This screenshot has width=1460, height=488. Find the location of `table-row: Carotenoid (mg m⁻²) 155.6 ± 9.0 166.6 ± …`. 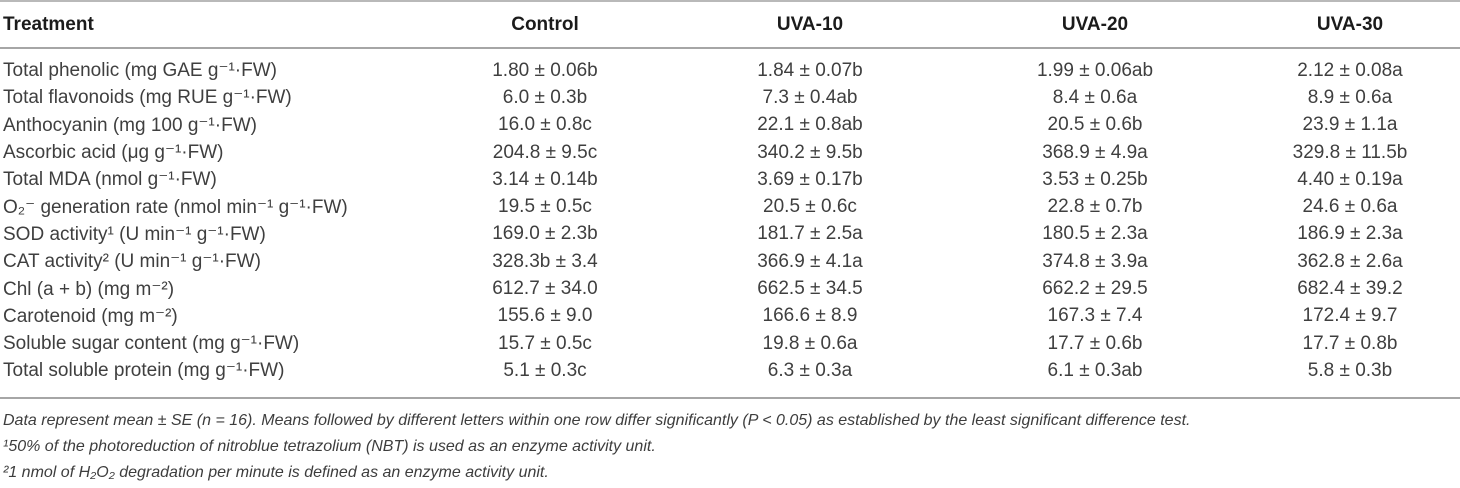

table-row: Carotenoid (mg m⁻²) 155.6 ± 9.0 166.6 ± … is located at coordinates (730, 316).